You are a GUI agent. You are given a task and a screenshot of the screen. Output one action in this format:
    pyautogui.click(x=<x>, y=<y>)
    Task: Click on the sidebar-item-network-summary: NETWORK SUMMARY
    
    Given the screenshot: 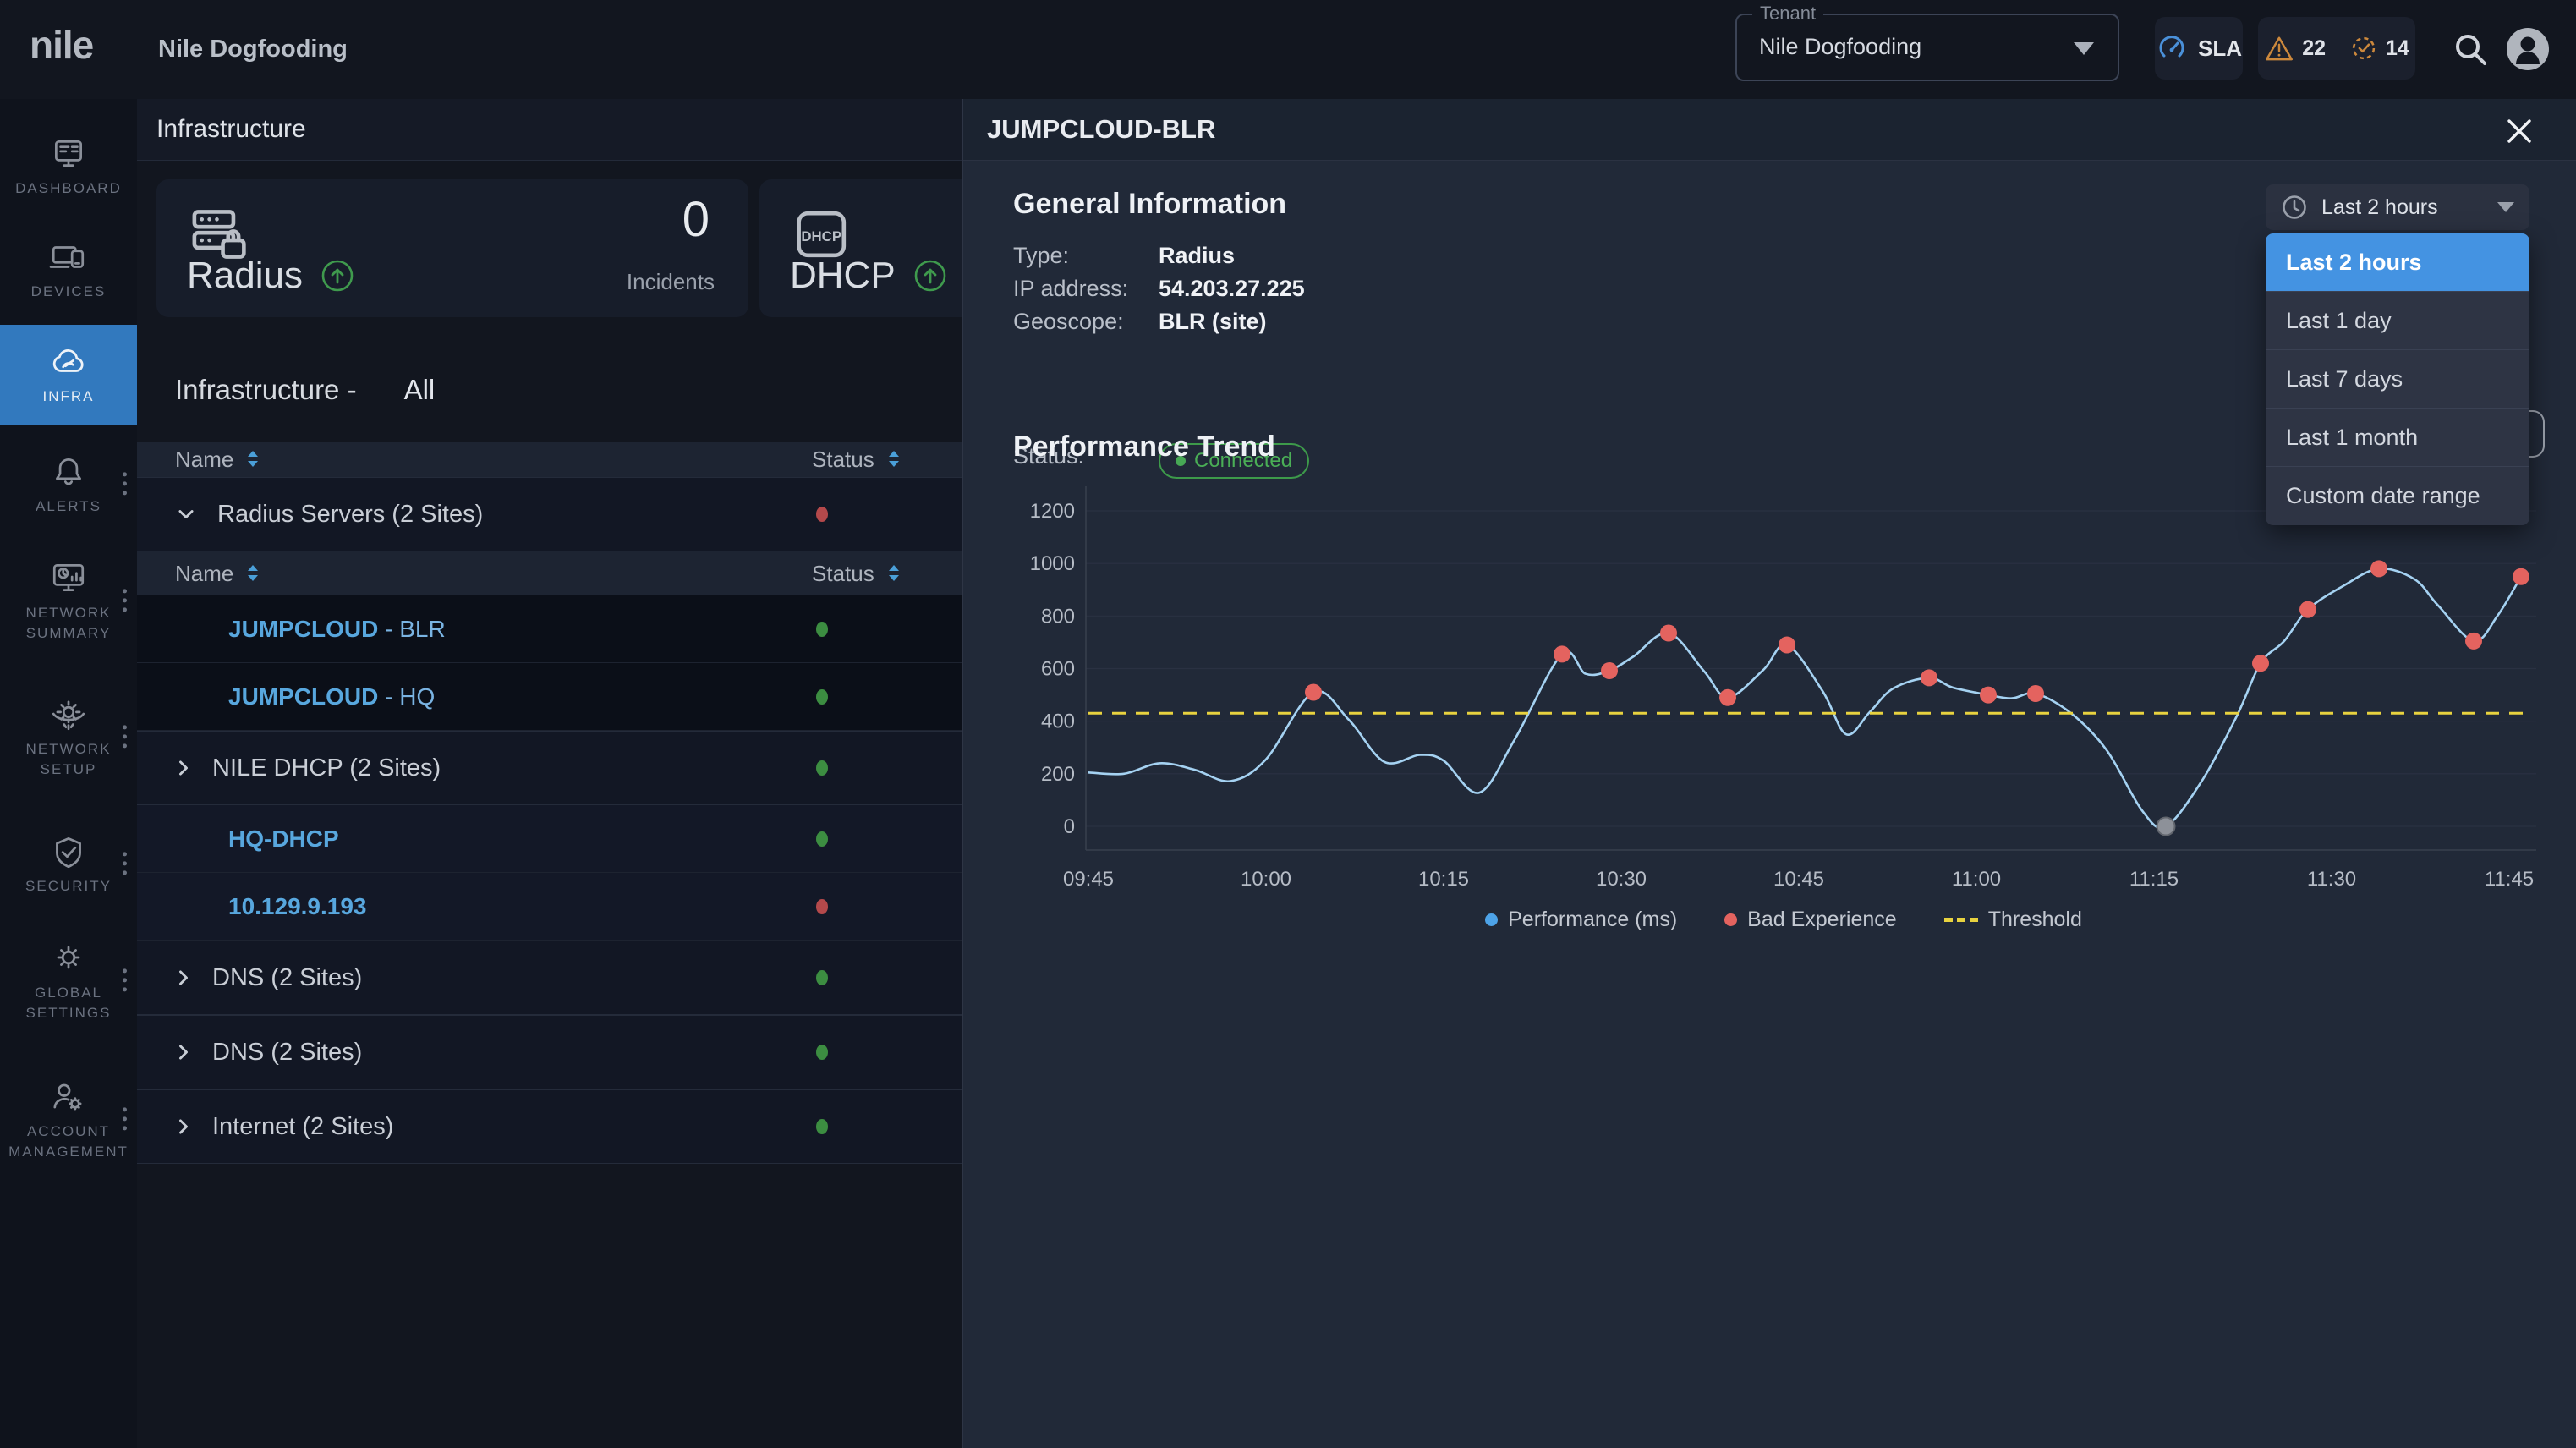 What is the action you would take?
    pyautogui.click(x=68, y=603)
    